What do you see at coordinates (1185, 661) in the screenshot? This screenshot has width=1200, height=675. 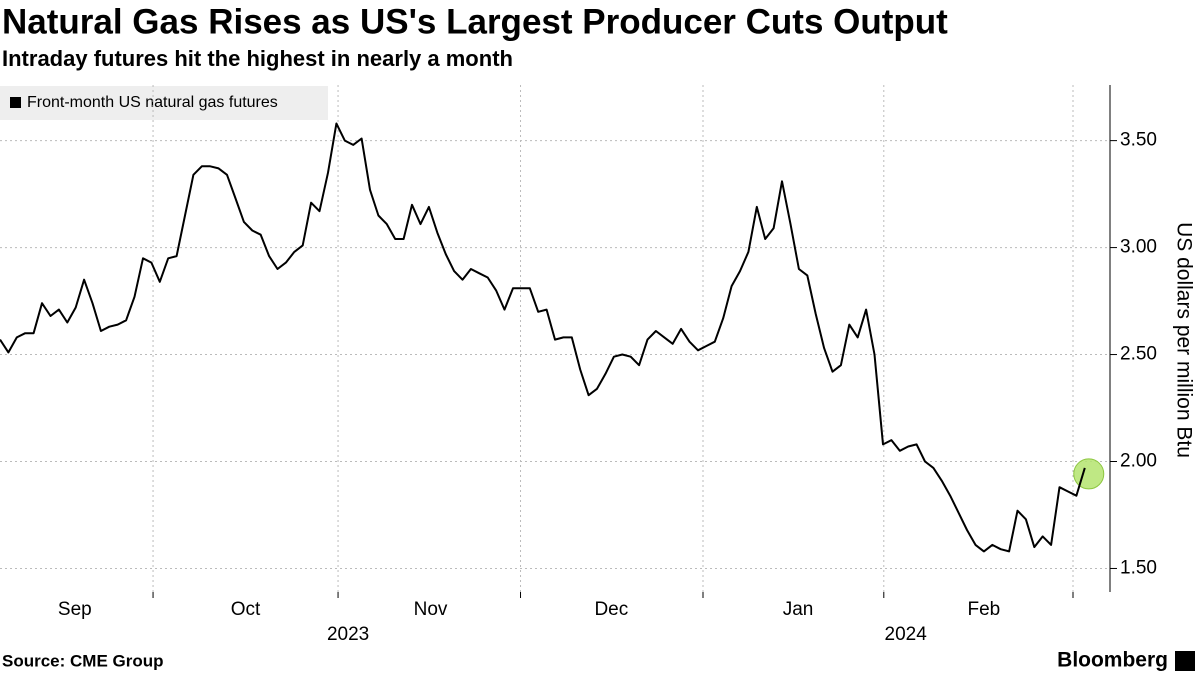 I see `brand-icon` at bounding box center [1185, 661].